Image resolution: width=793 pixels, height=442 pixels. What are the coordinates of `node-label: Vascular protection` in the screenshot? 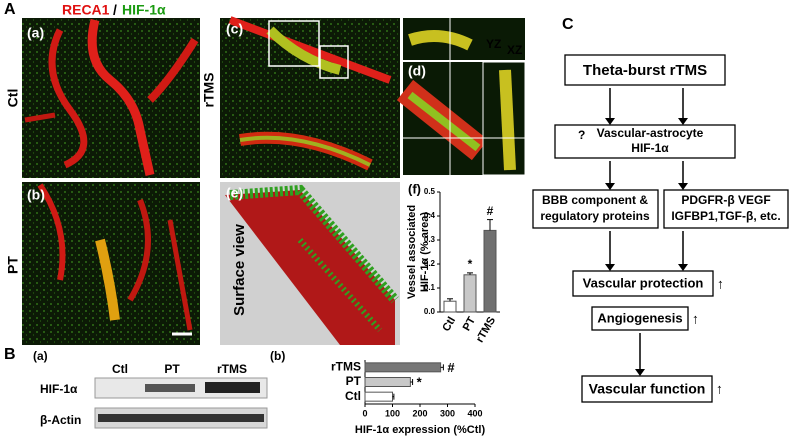 It's located at (643, 282).